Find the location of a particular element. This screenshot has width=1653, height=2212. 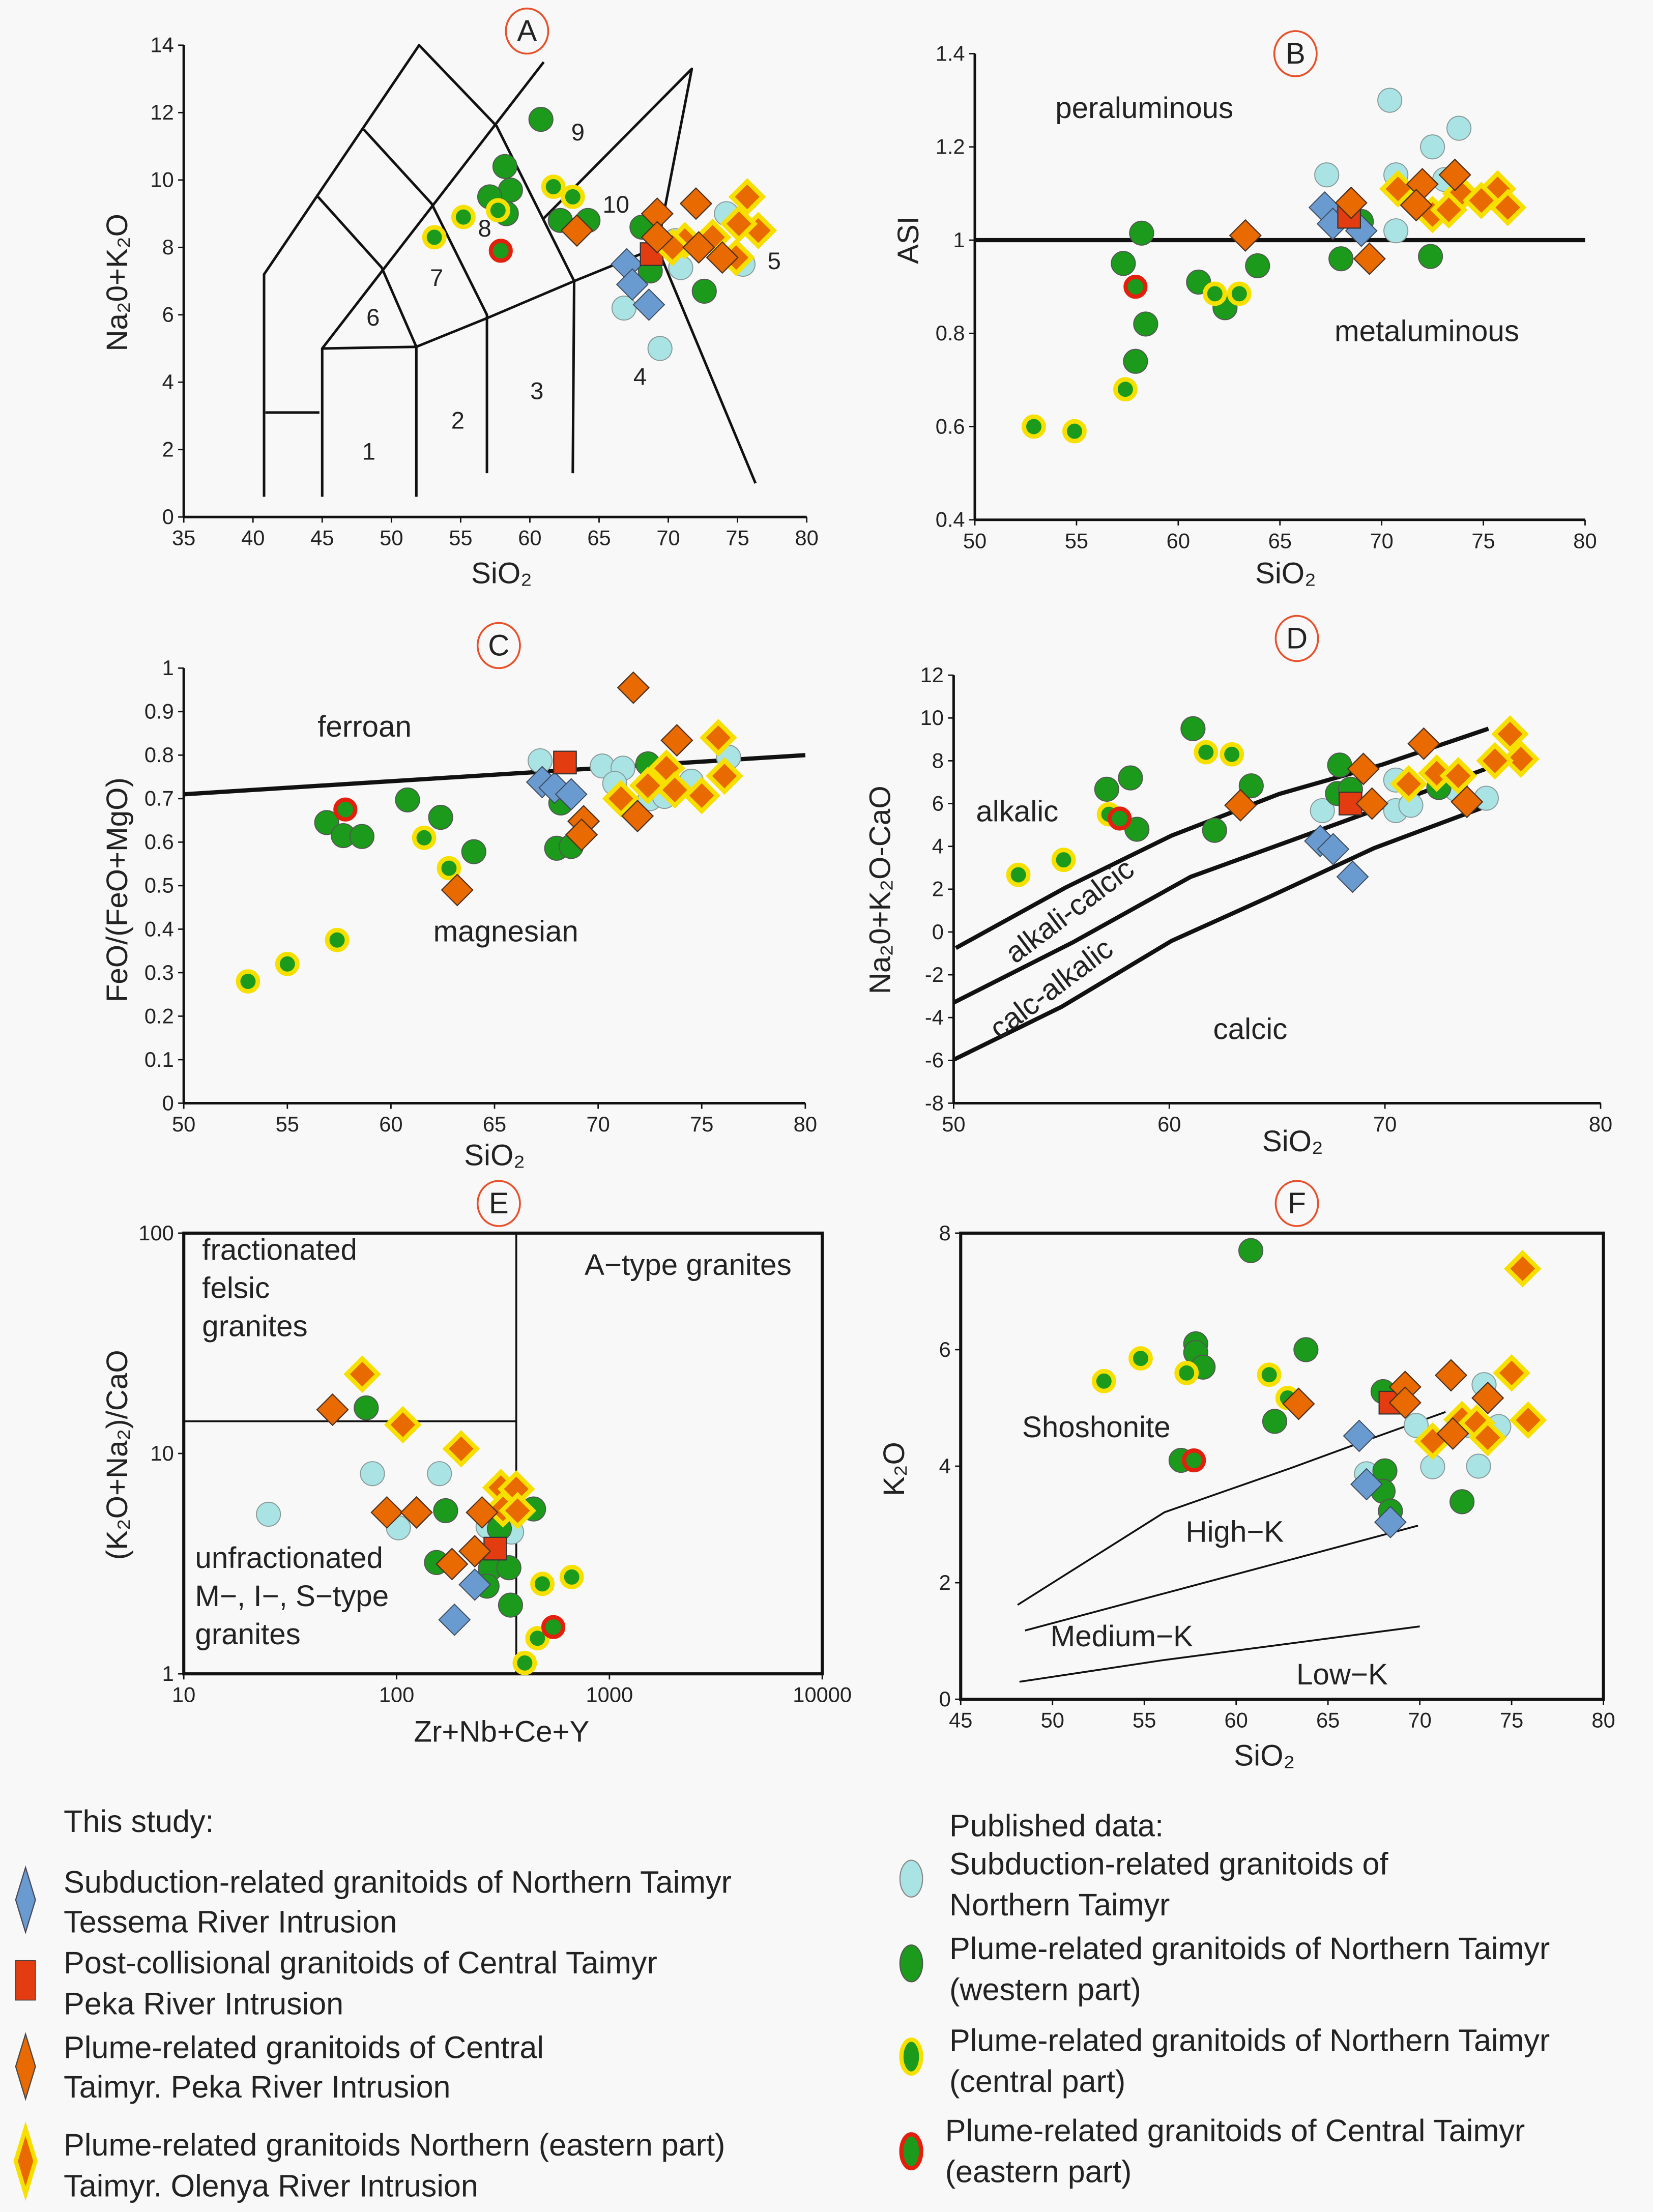

y-axis-title: Na₂0+K₂O is located at coordinates (117, 282).